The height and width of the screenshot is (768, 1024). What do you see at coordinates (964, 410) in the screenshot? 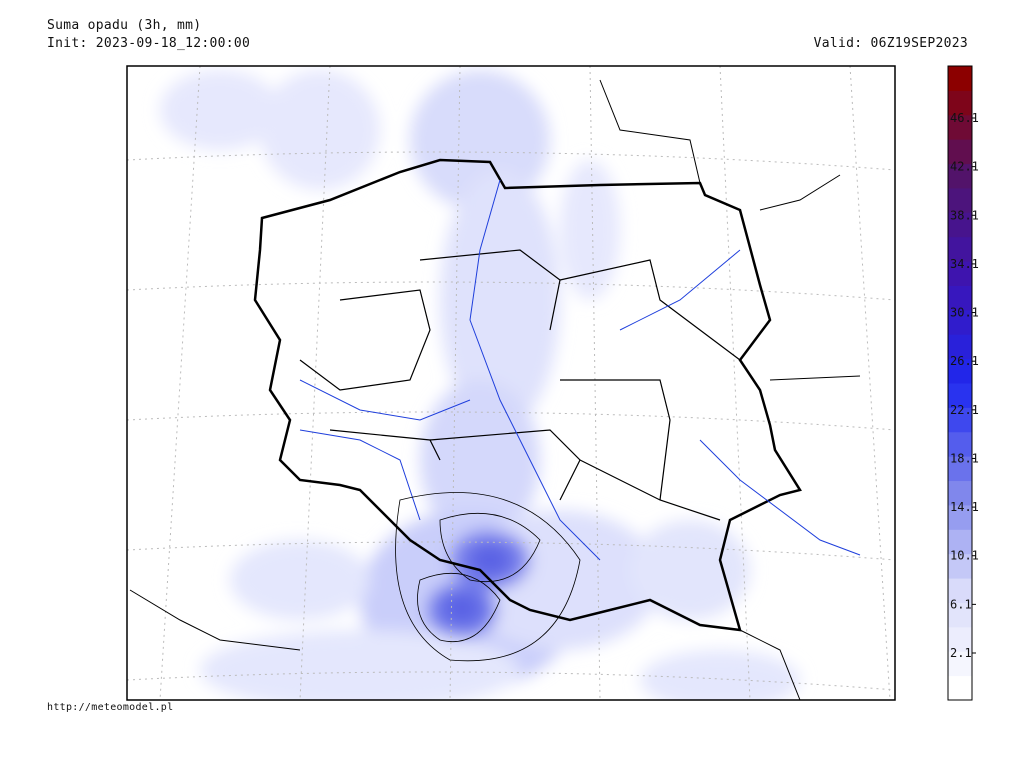
I see `colorbar-label: 22.1` at bounding box center [964, 410].